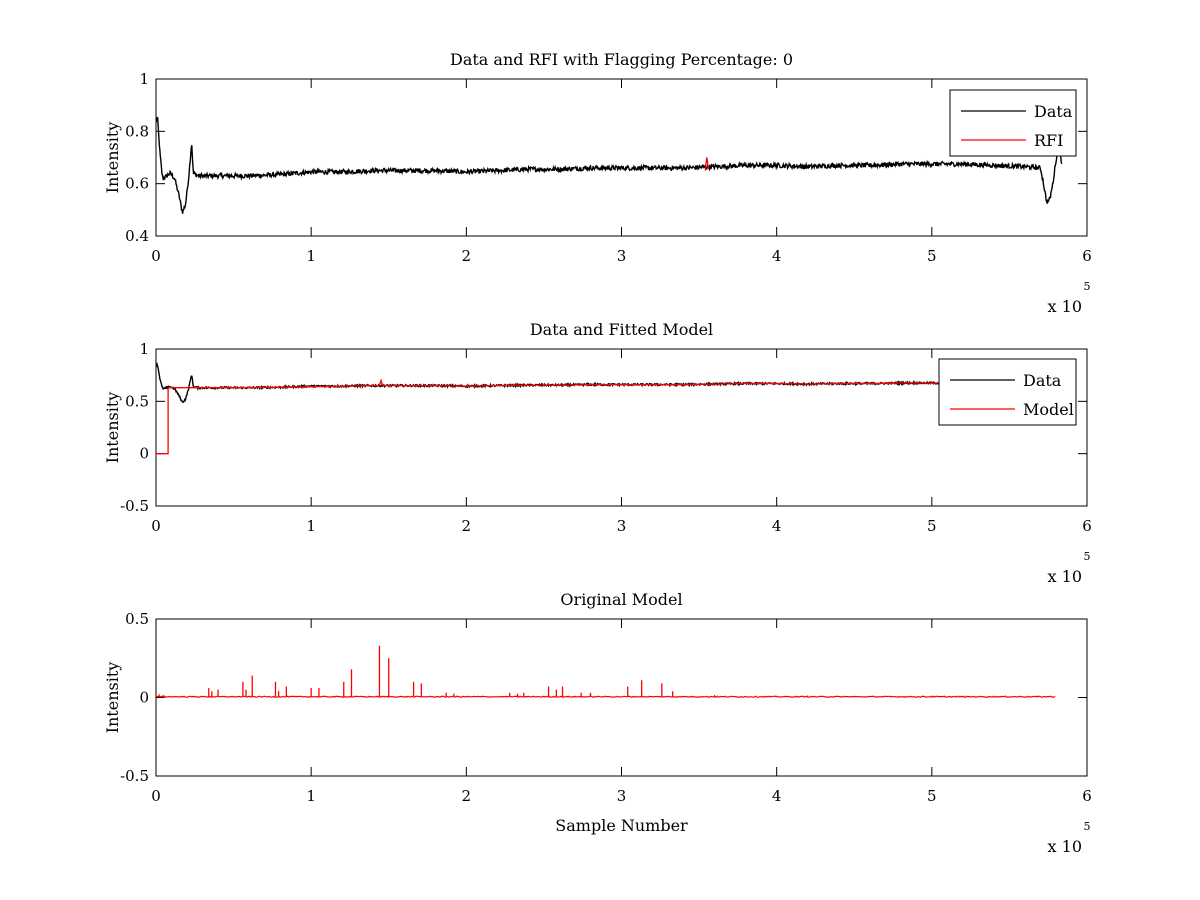  What do you see at coordinates (137, 131) in the screenshot?
I see `y-tick-label: 0.8` at bounding box center [137, 131].